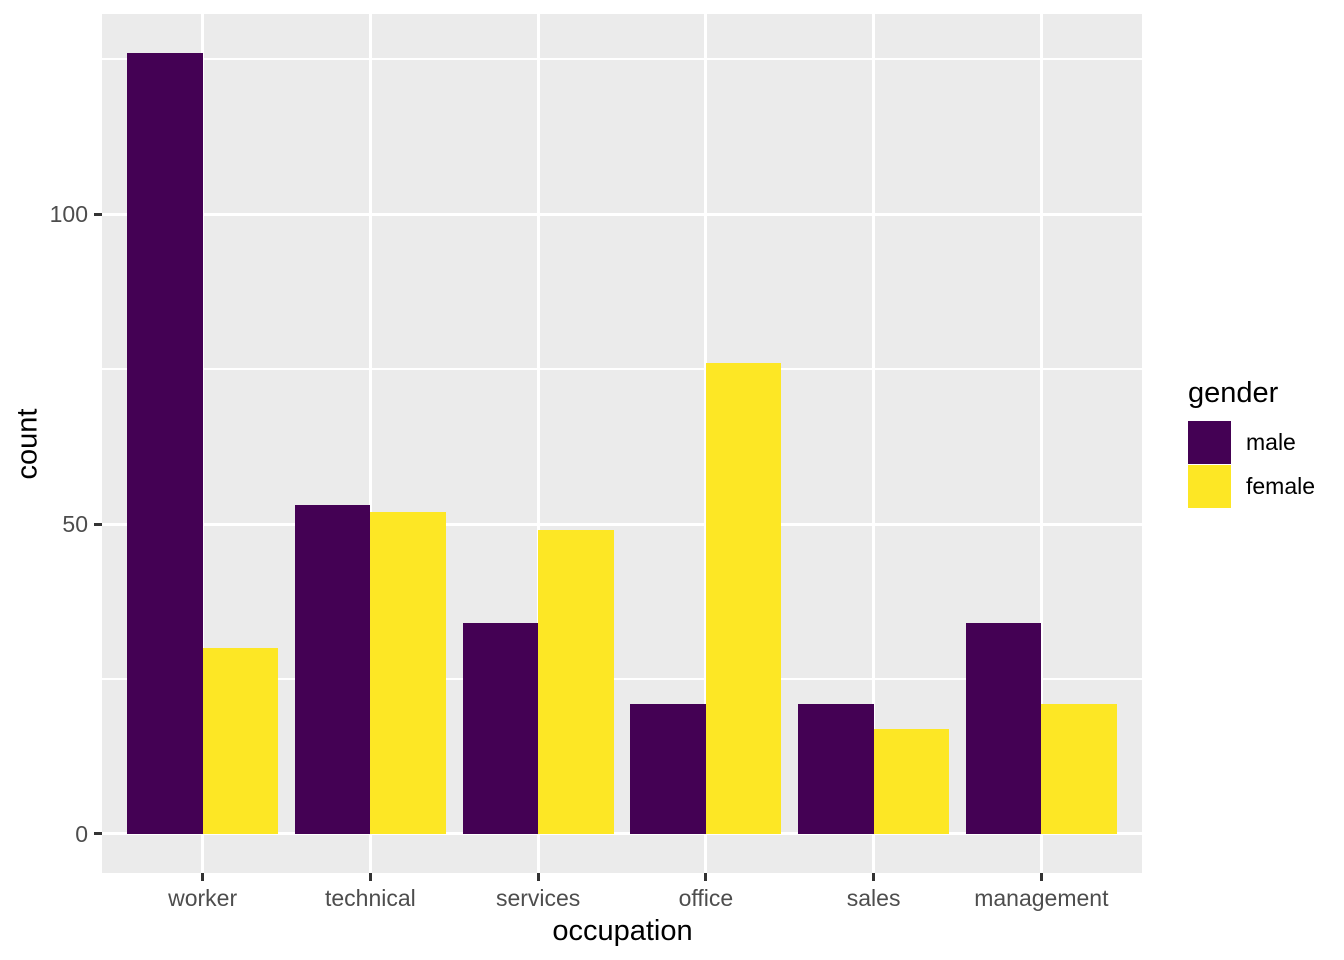  What do you see at coordinates (240, 741) in the screenshot?
I see `bar-female-worker` at bounding box center [240, 741].